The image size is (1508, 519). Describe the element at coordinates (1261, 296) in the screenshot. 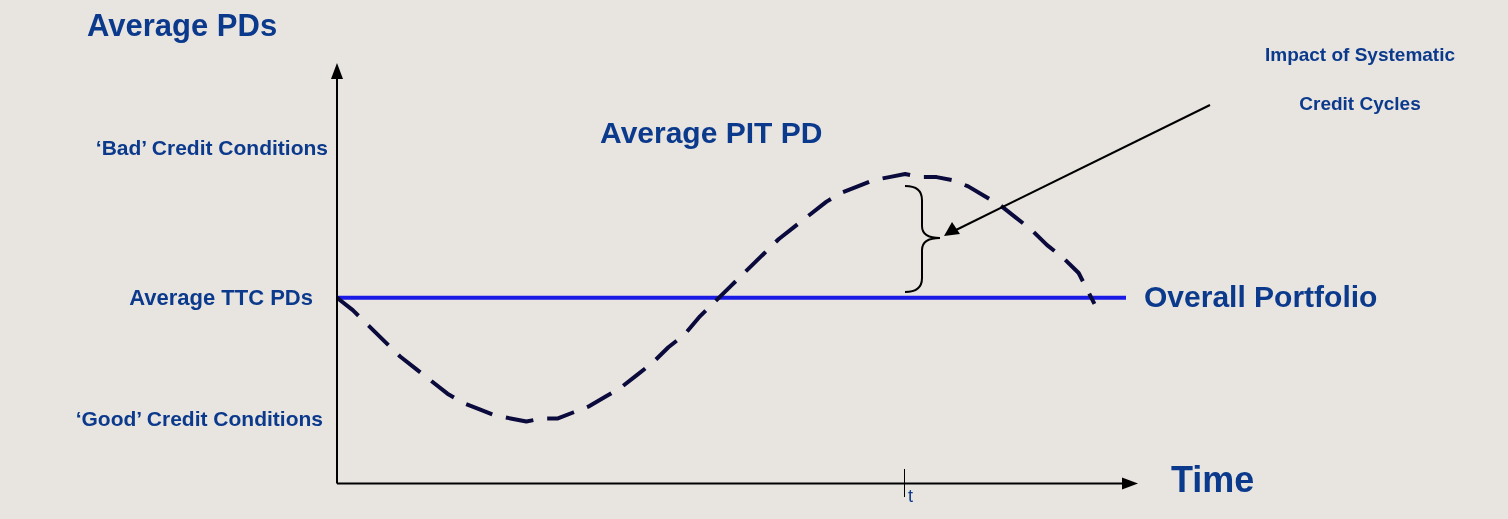

I see `series-label: Overall Portfolio` at that location.